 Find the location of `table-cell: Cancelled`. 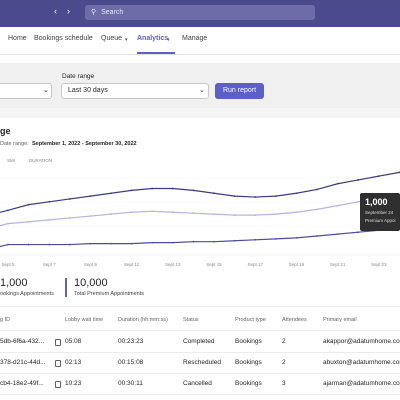

table-cell: Cancelled is located at coordinates (197, 383).